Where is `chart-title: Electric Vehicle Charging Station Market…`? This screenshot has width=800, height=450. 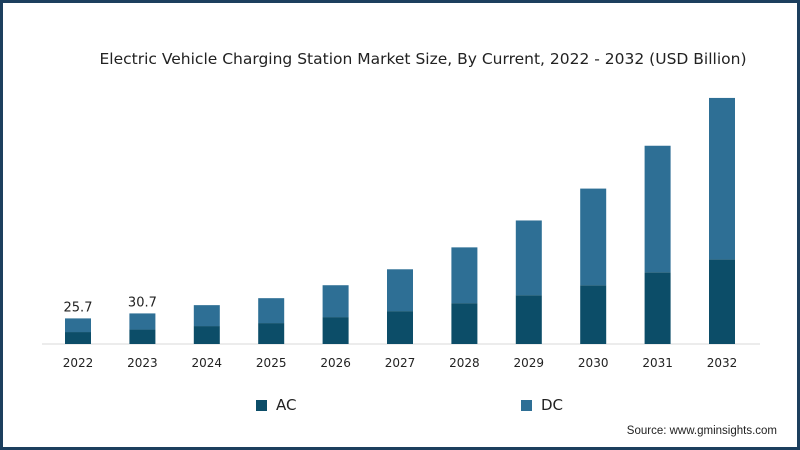
chart-title: Electric Vehicle Charging Station Market… is located at coordinates (423, 59).